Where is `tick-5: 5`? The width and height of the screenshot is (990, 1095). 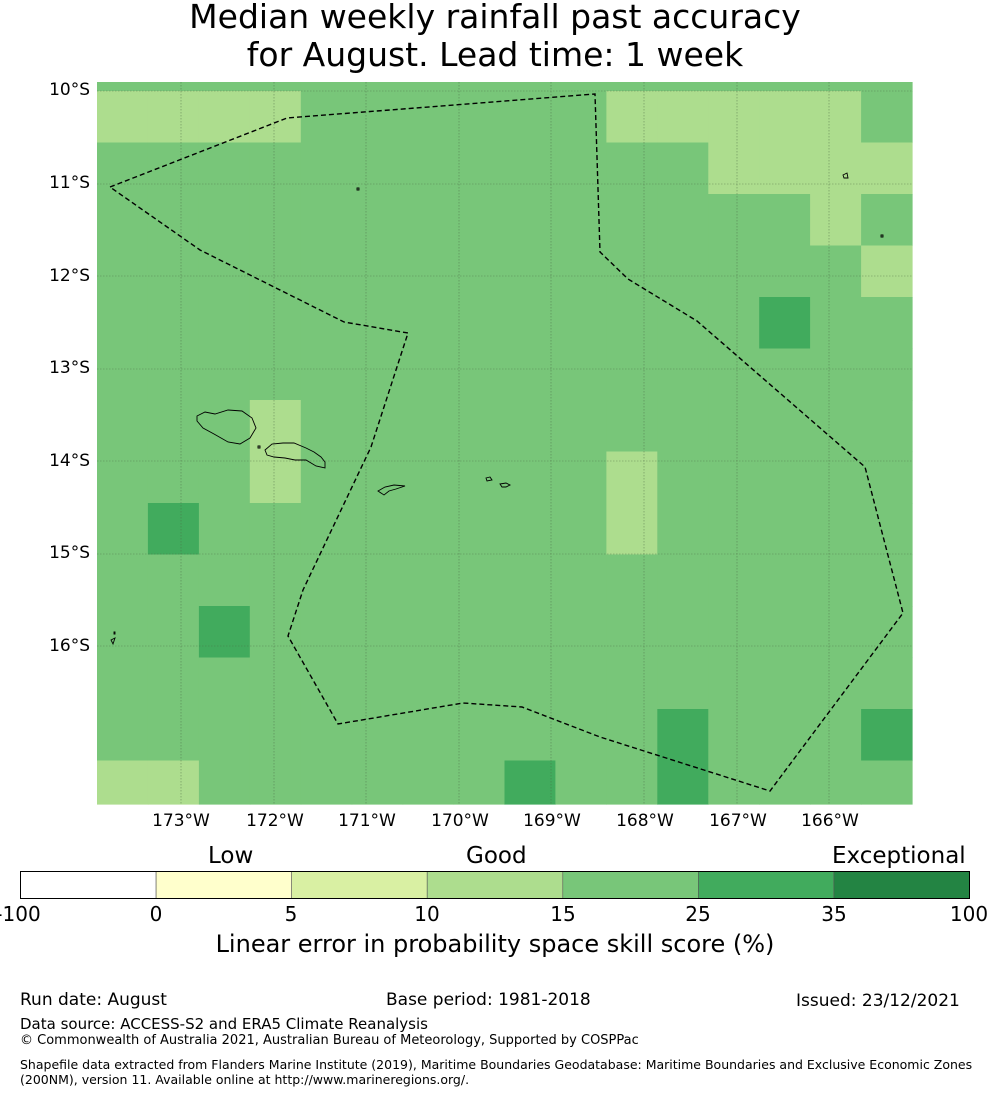 tick-5: 5 is located at coordinates (291, 914).